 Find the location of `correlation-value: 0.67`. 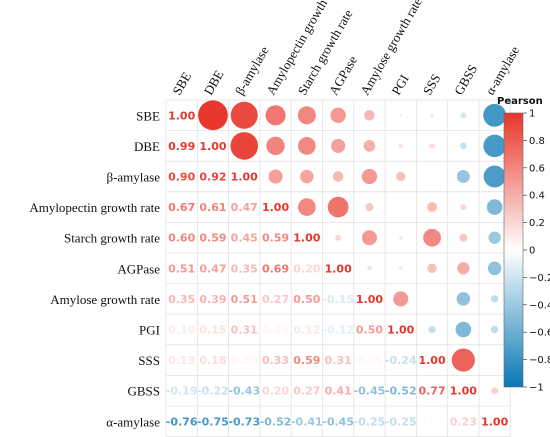

correlation-value: 0.67 is located at coordinates (181, 207).